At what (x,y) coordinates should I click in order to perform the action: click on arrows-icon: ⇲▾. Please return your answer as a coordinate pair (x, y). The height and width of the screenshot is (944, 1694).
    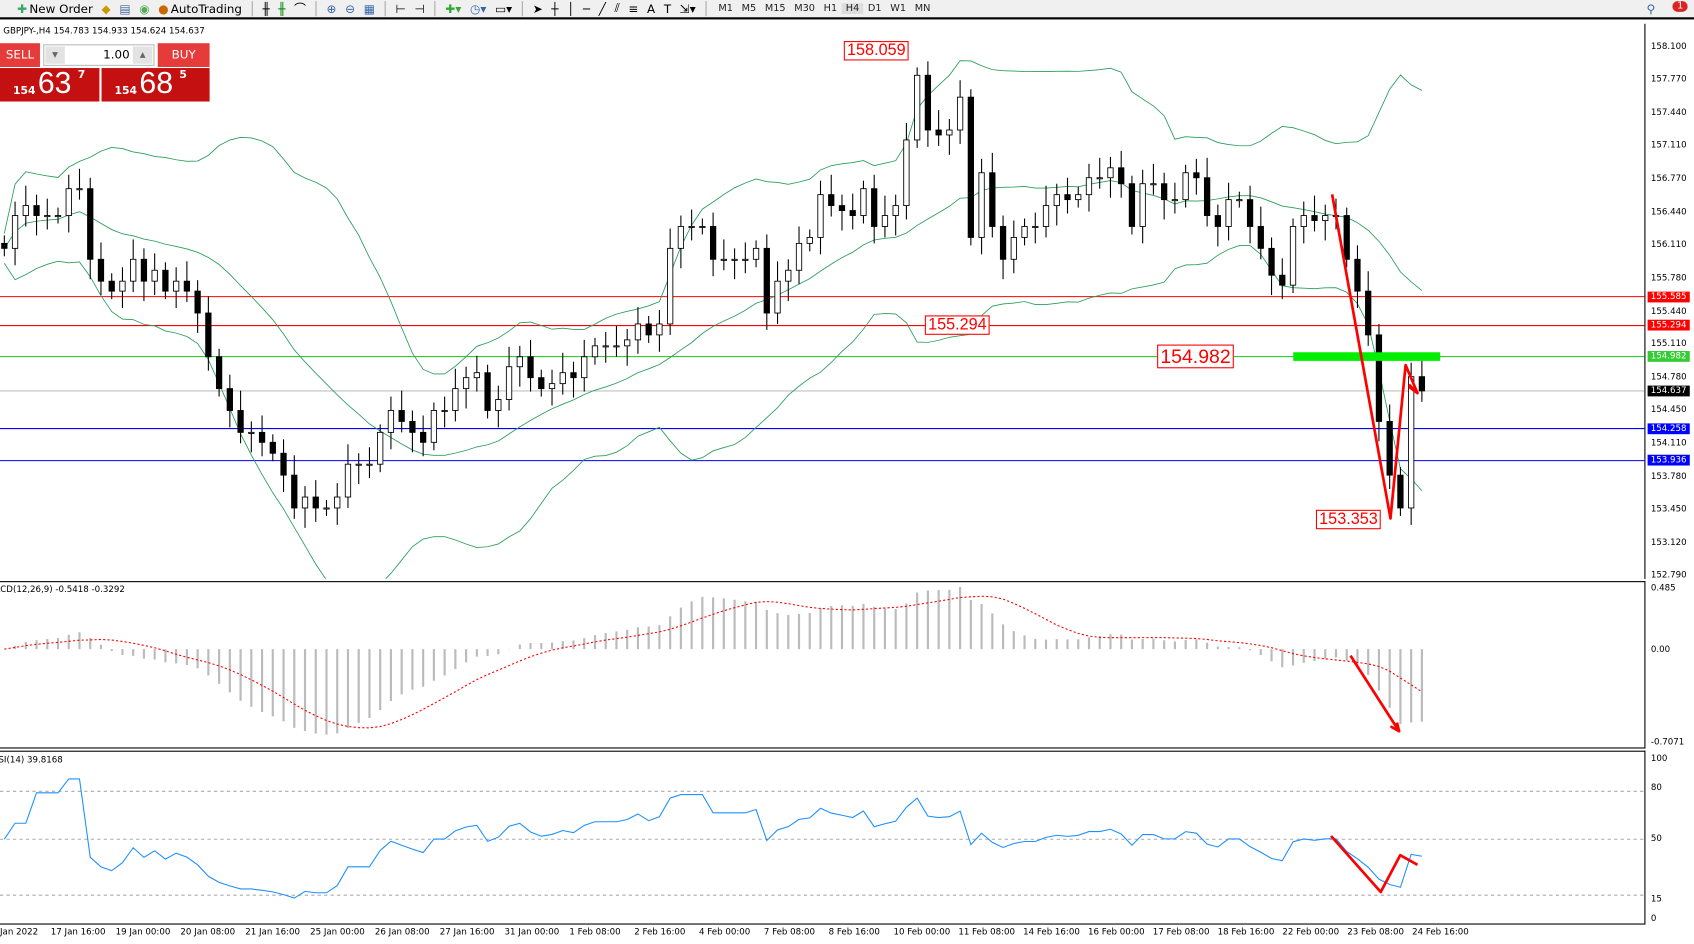
    Looking at the image, I should click on (687, 8).